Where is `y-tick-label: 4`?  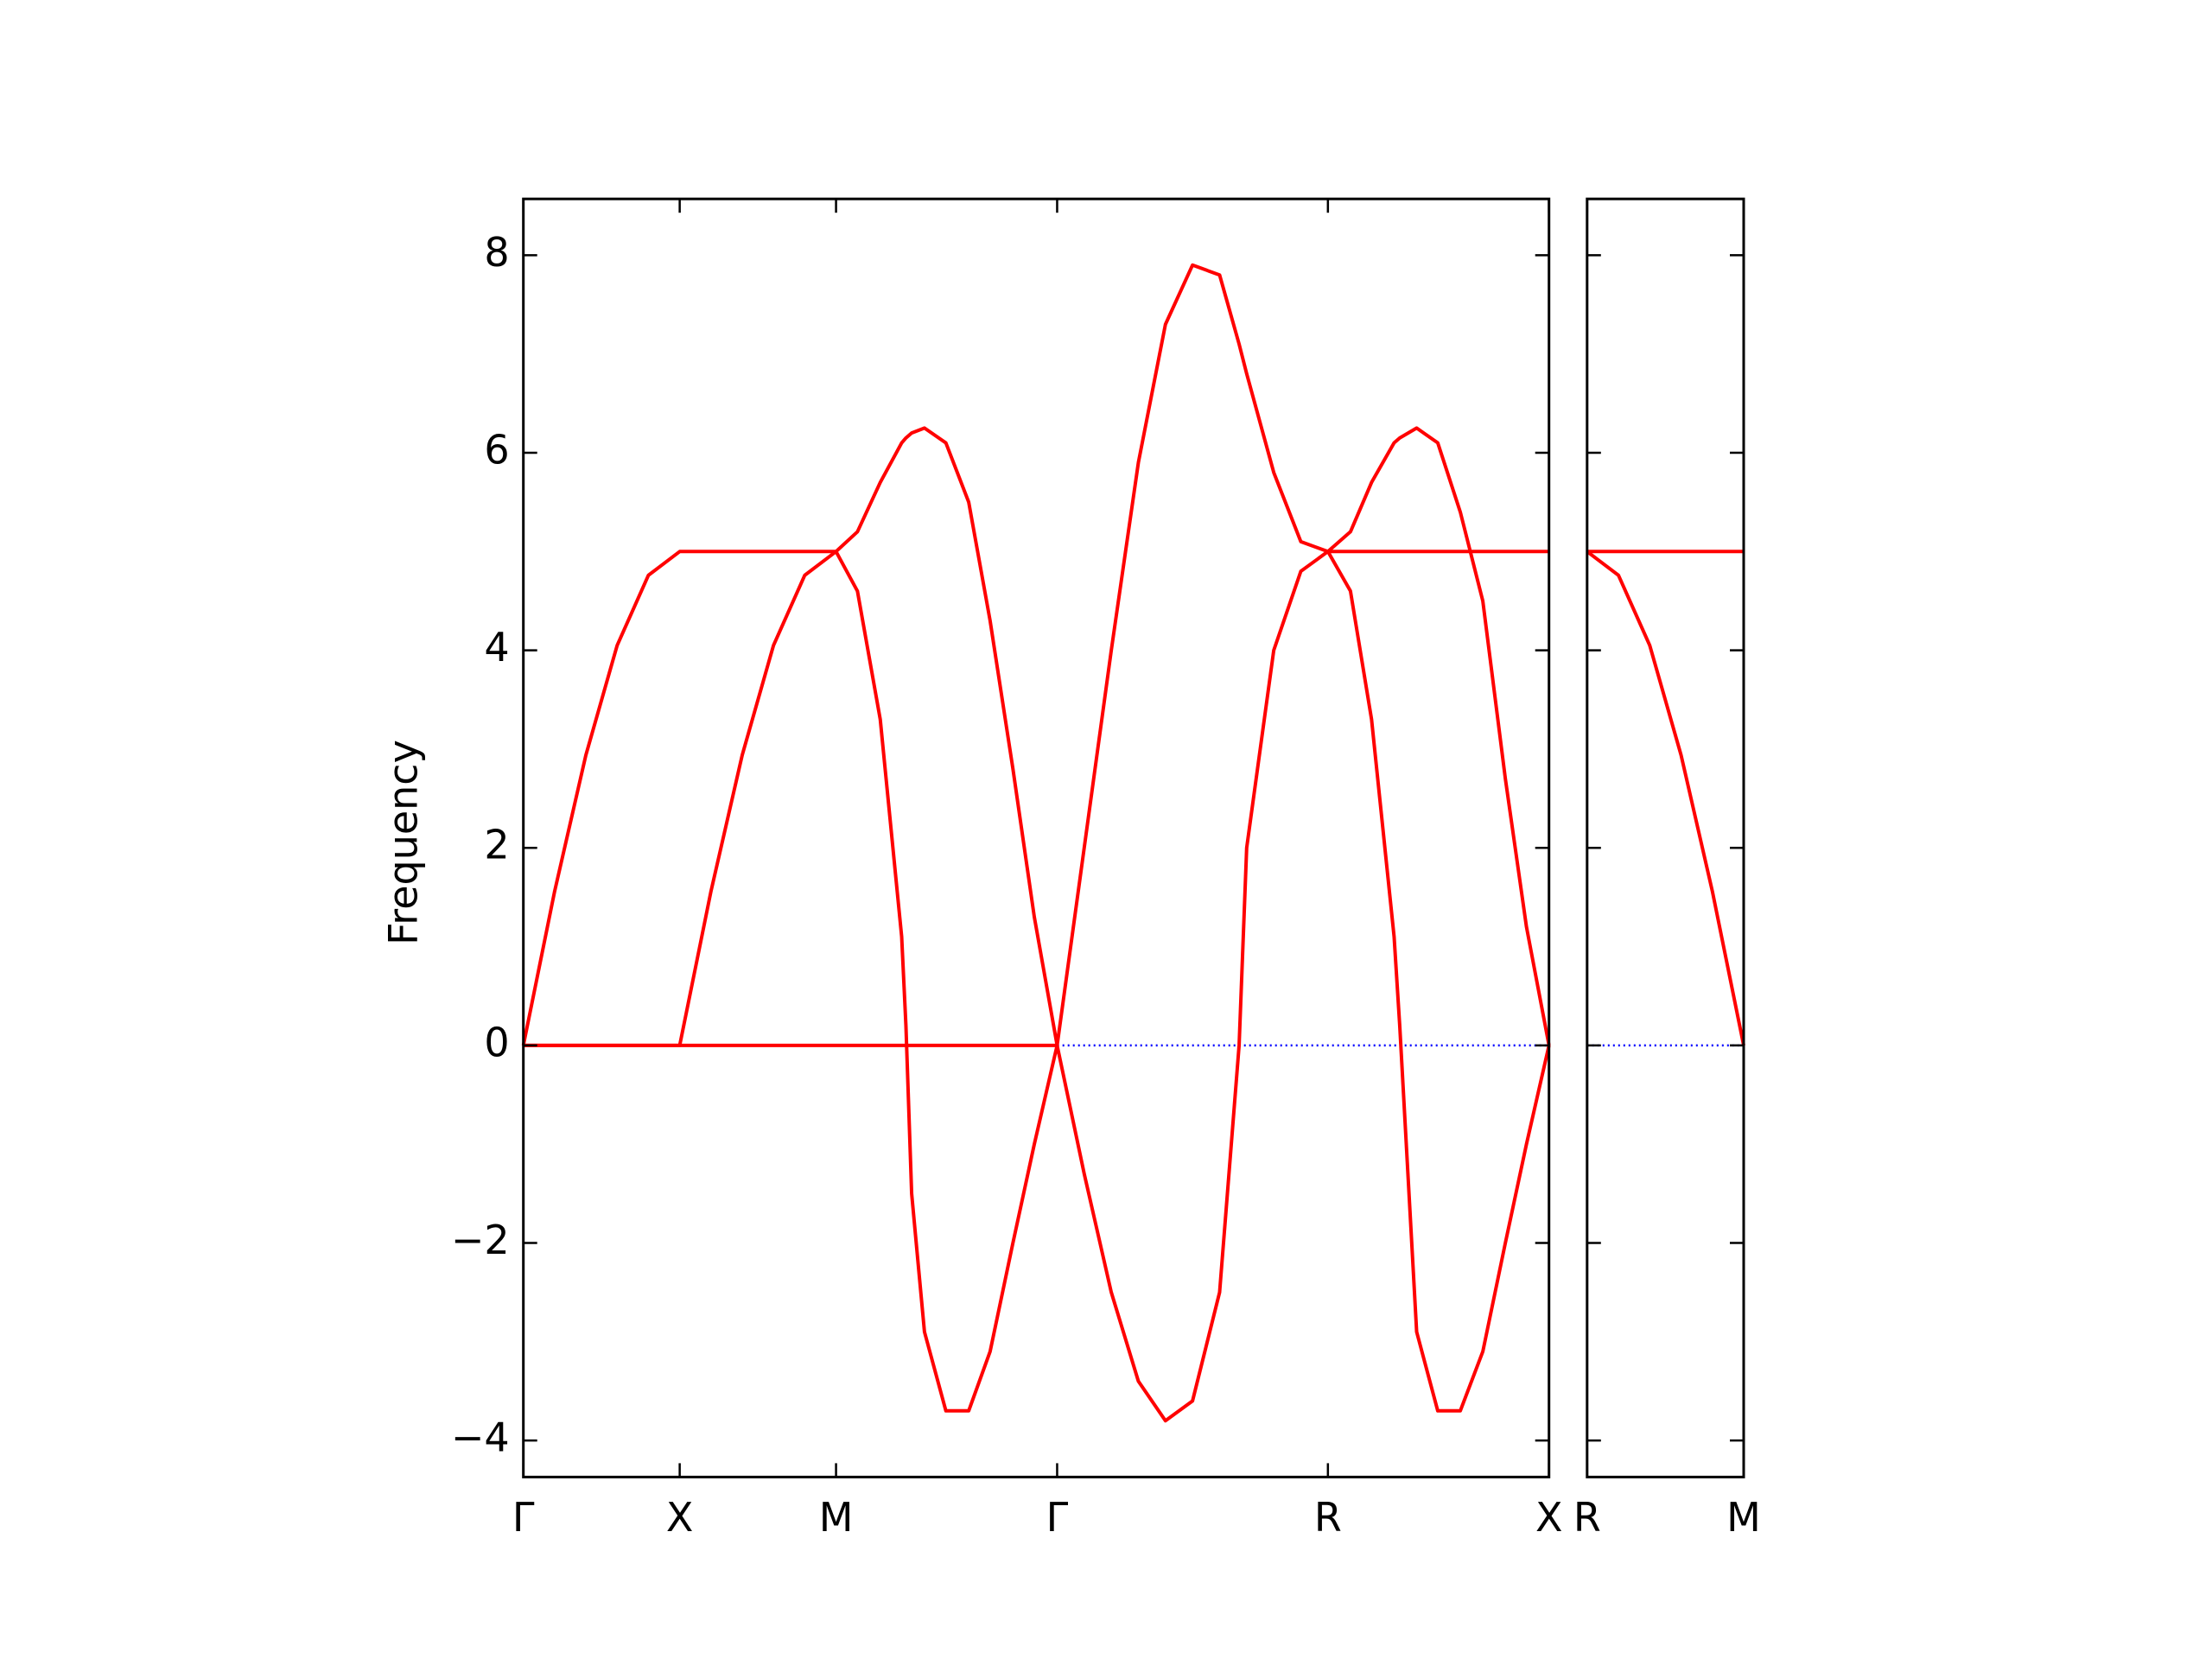
y-tick-label: 4 is located at coordinates (496, 647).